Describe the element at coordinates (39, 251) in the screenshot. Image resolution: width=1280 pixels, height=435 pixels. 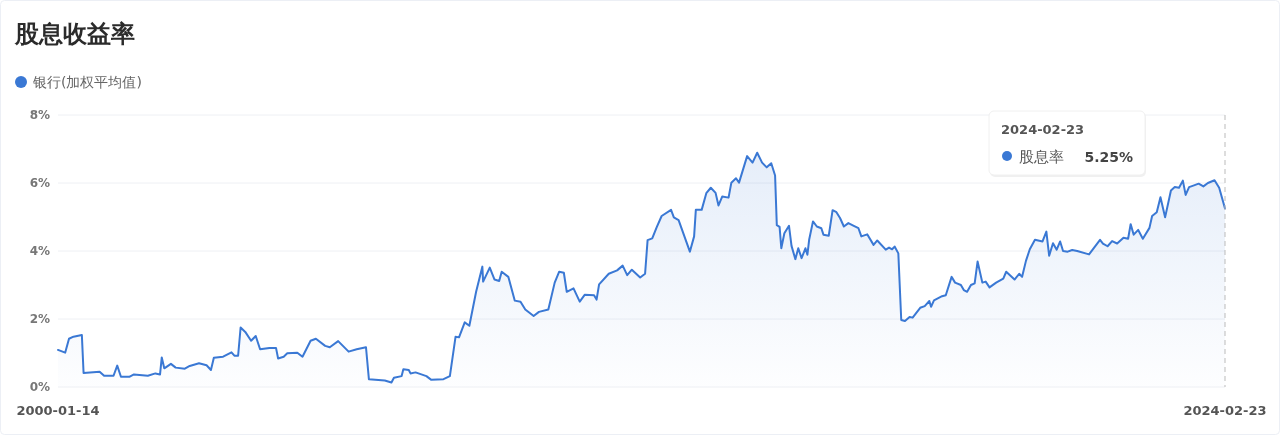
I see `y-tick-label: 4%` at that location.